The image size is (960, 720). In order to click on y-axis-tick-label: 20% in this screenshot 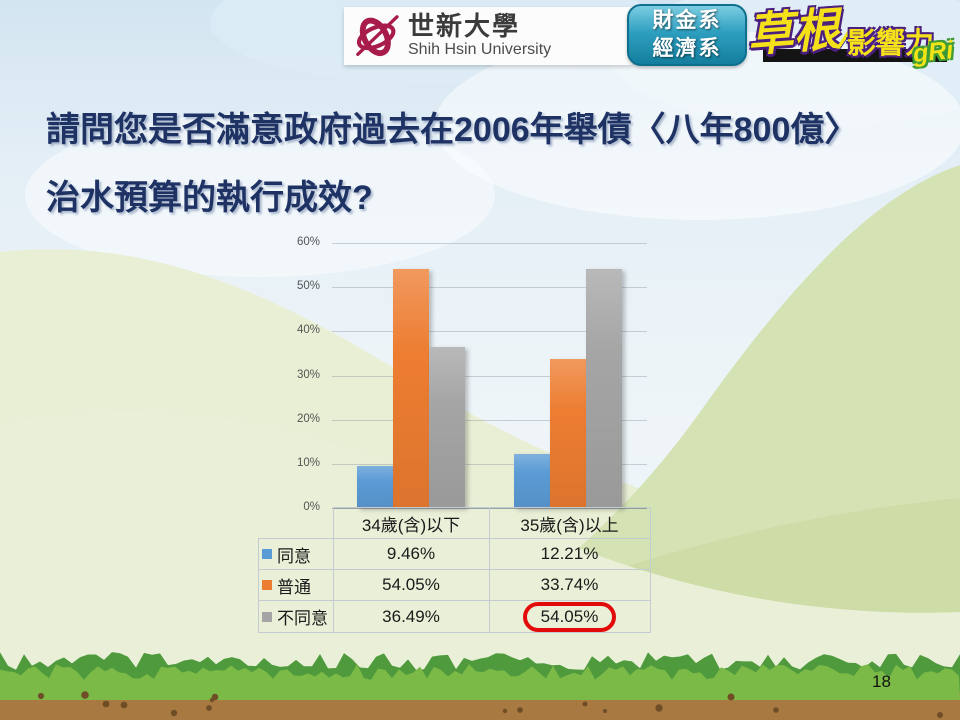, I will do `click(308, 418)`.